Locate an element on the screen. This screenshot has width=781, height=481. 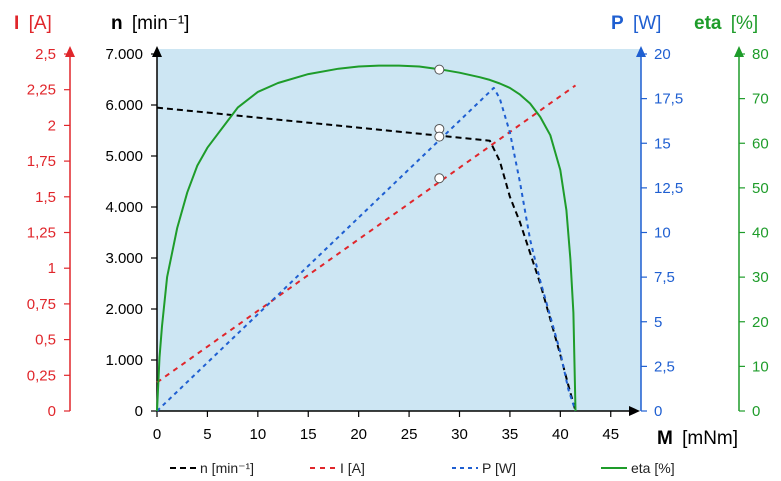
p-axis-title-var: P is located at coordinates (617, 23).